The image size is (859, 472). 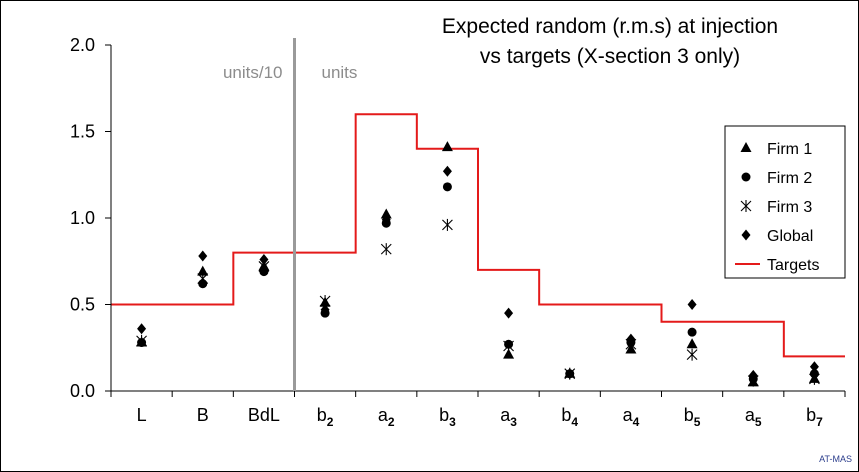 I want to click on x-tick-label: a5, so click(x=753, y=417).